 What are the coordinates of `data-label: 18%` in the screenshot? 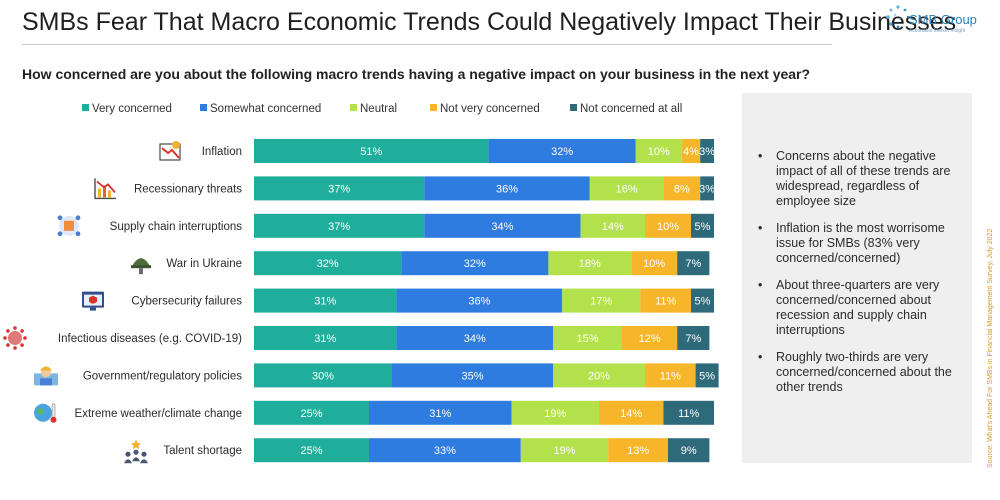 It's located at (590, 264).